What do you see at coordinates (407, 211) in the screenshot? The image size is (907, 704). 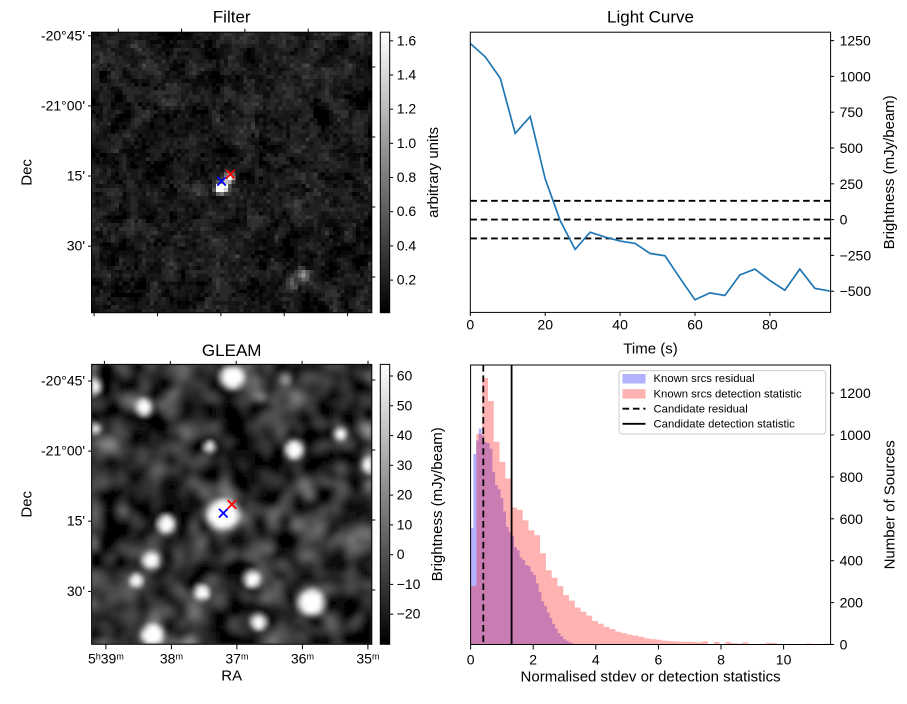 I see `svg-text: 0.6` at bounding box center [407, 211].